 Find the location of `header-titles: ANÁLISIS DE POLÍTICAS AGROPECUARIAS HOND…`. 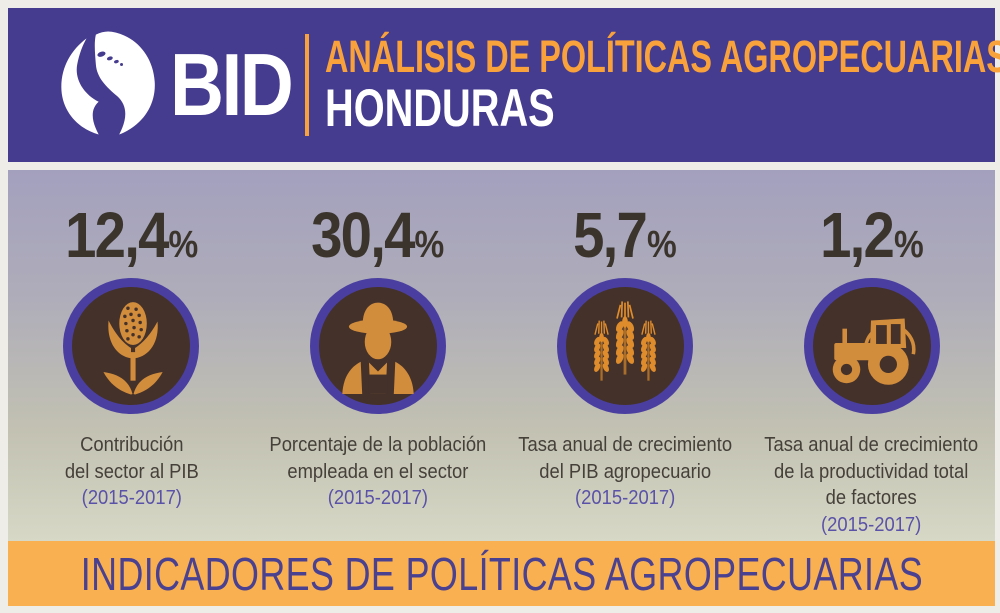

header-titles: ANÁLISIS DE POLÍTICAS AGROPECUARIAS HOND… is located at coordinates (662, 85).